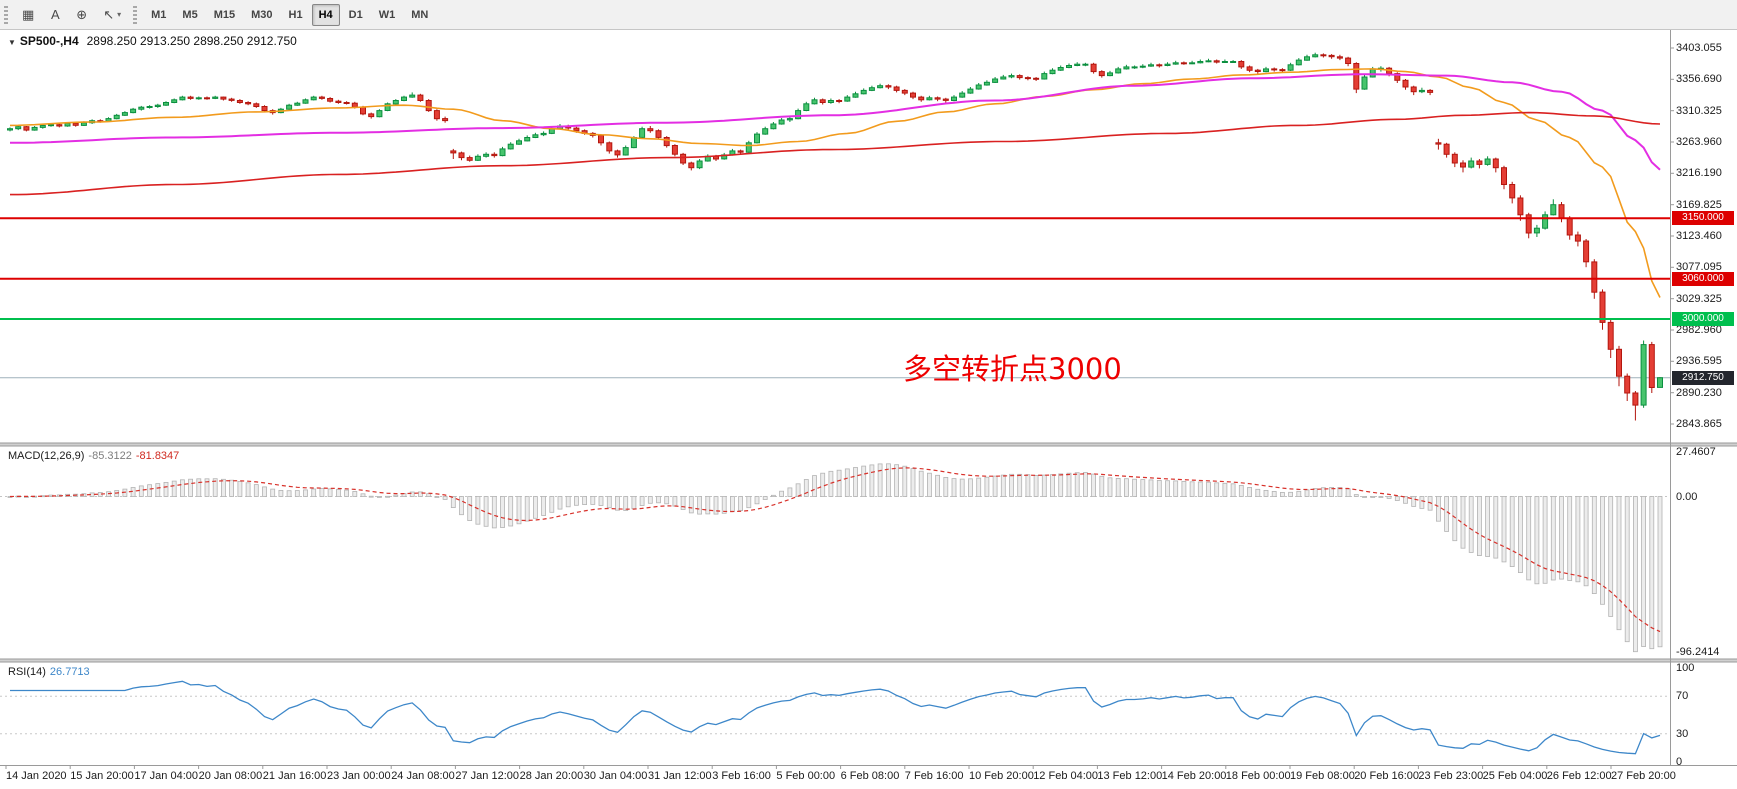  I want to click on crosshair-tool-button: ⊕, so click(81, 15).